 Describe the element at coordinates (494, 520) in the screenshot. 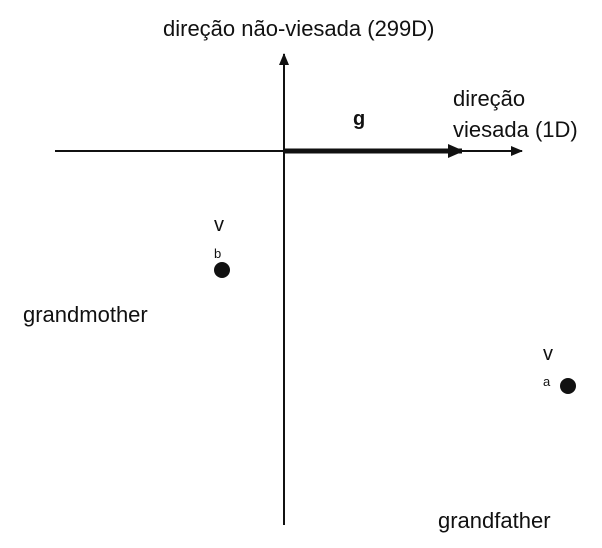

I see `point-a-word: grandfather` at that location.